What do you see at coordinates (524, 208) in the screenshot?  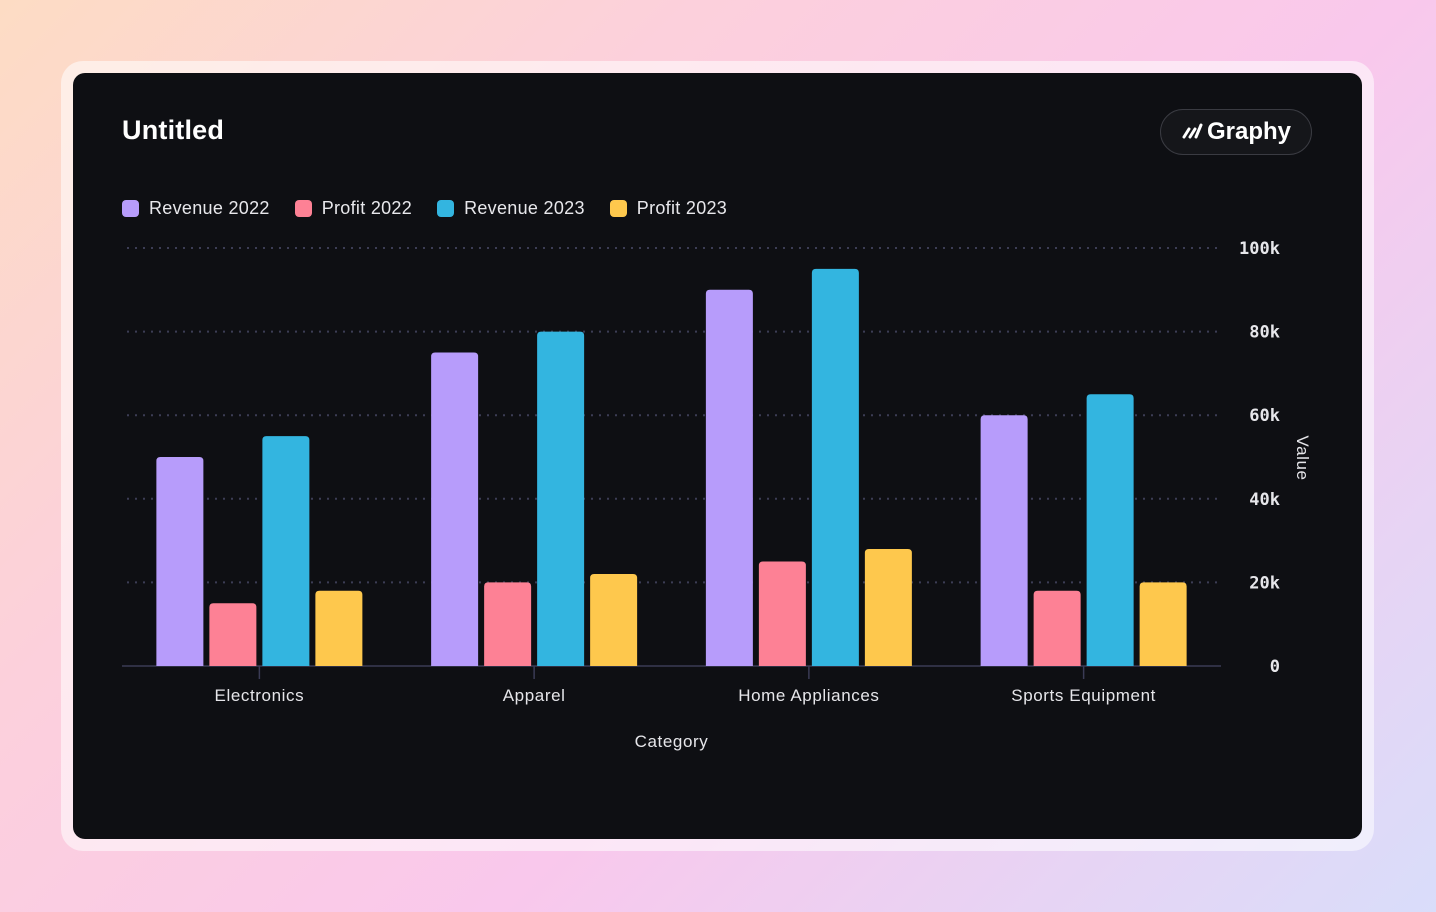 I see `legend-label: Revenue 2023` at bounding box center [524, 208].